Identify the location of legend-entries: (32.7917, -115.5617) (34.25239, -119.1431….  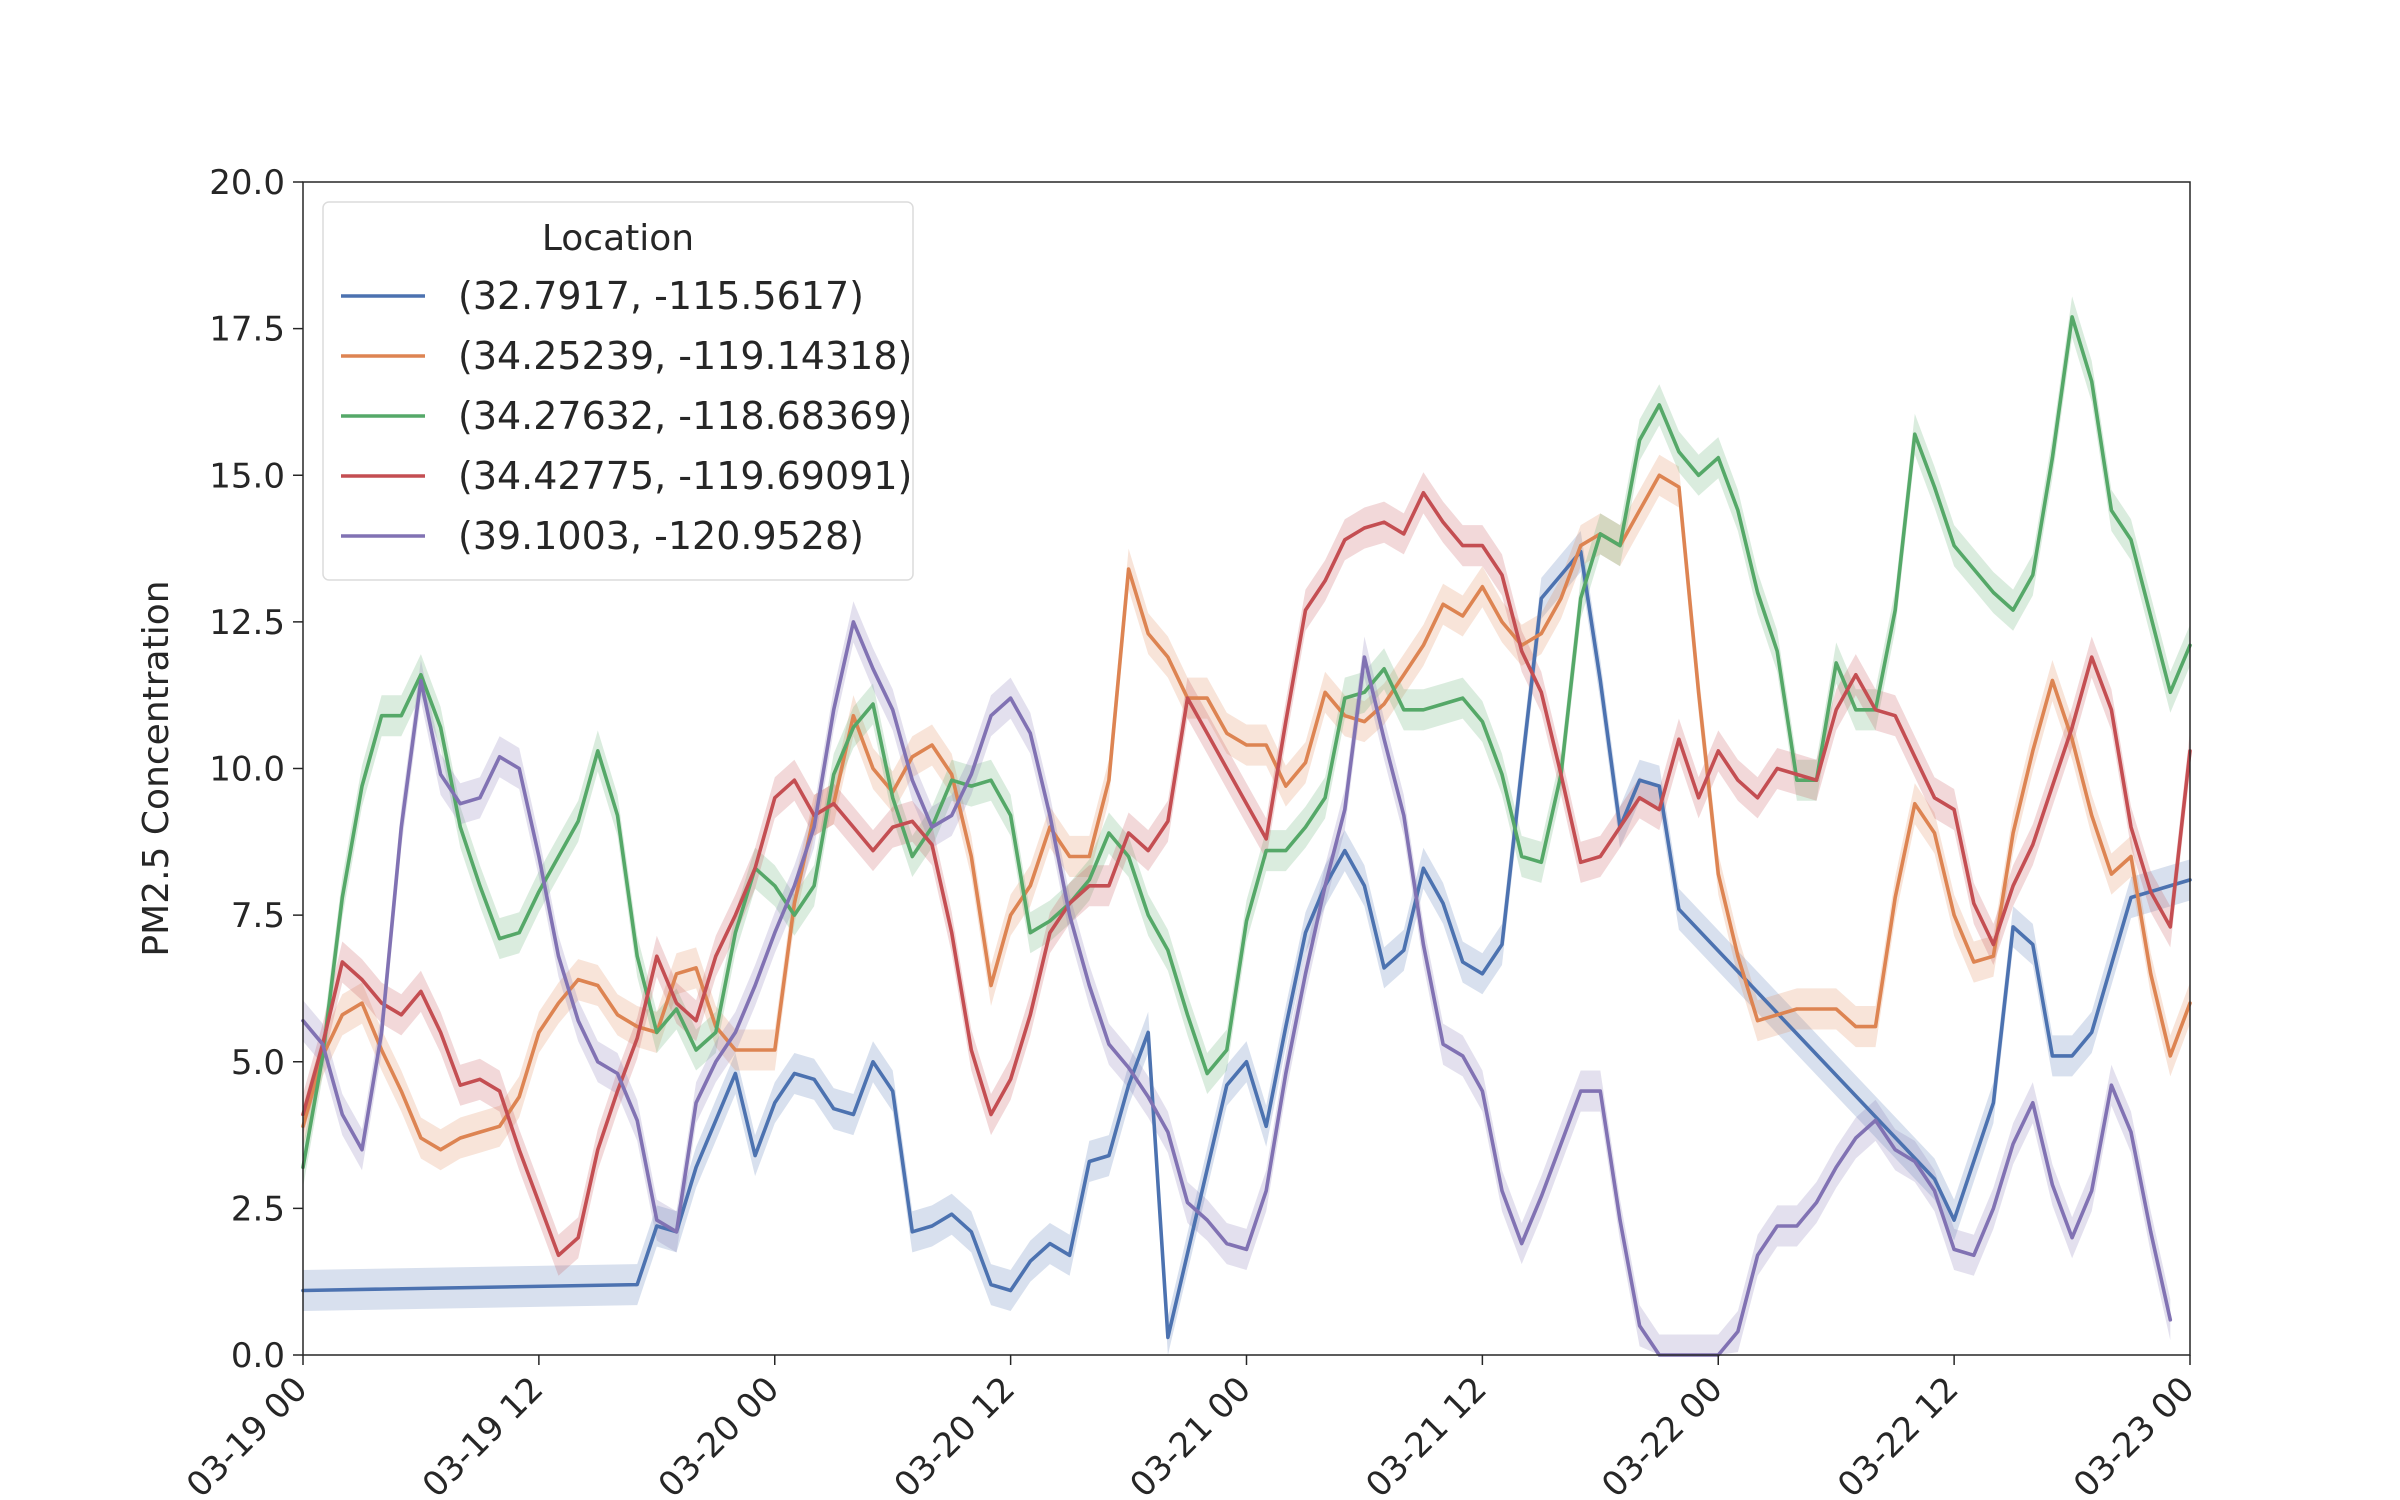
(626, 416).